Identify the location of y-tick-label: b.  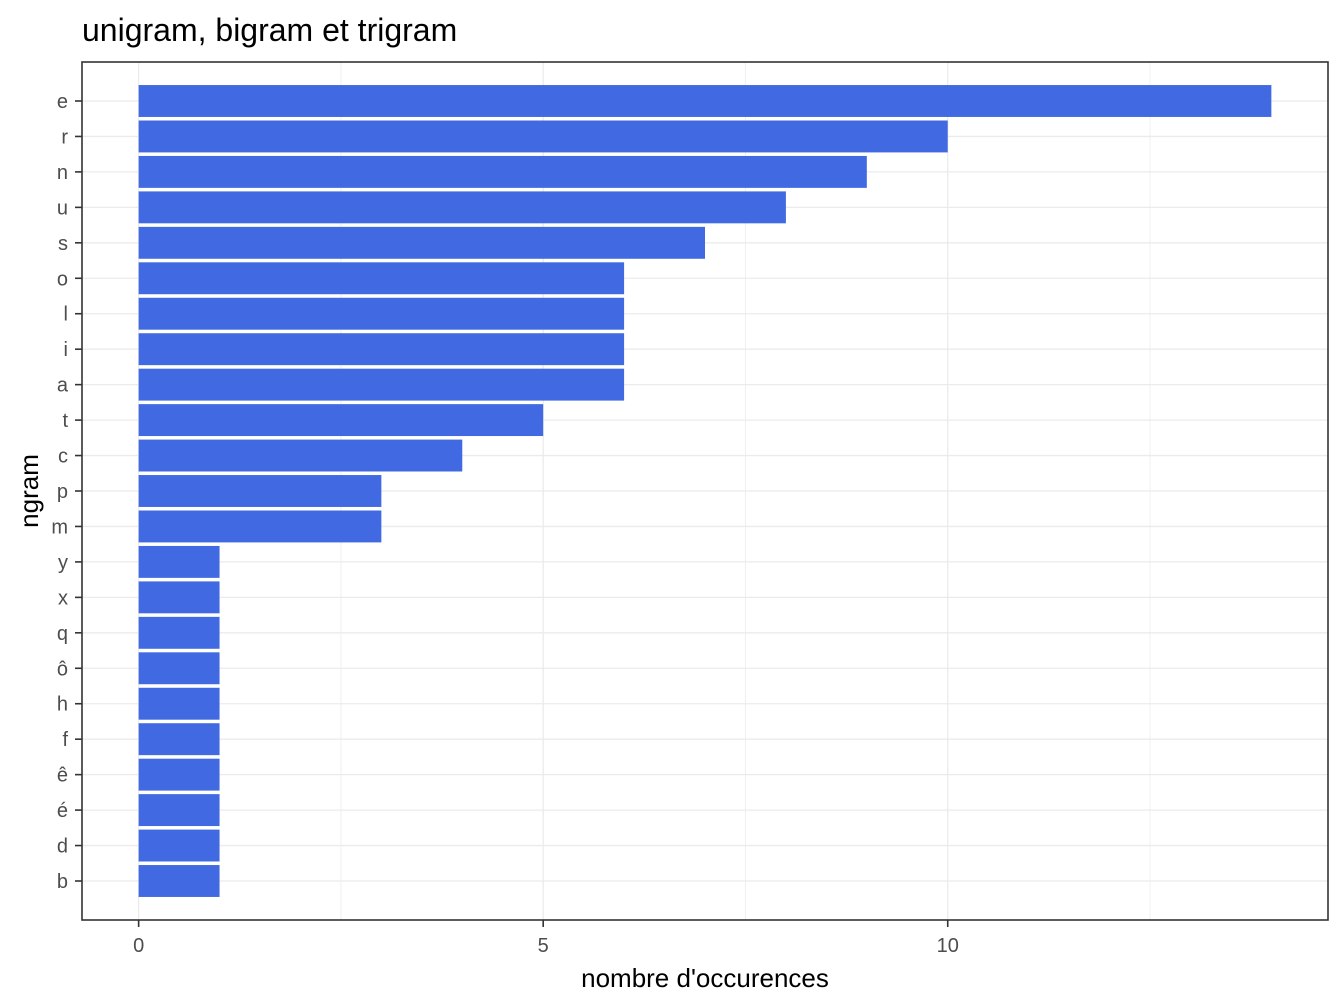
(62, 882).